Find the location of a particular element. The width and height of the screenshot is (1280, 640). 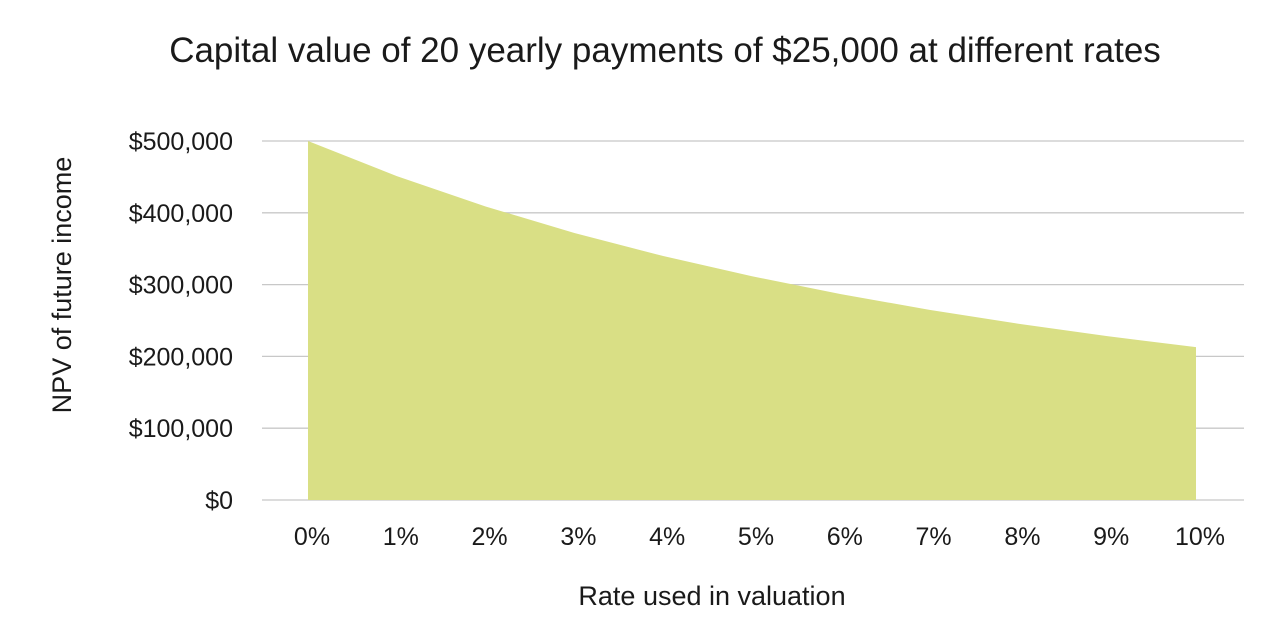

y-tick-label: $200,000 is located at coordinates (181, 357).